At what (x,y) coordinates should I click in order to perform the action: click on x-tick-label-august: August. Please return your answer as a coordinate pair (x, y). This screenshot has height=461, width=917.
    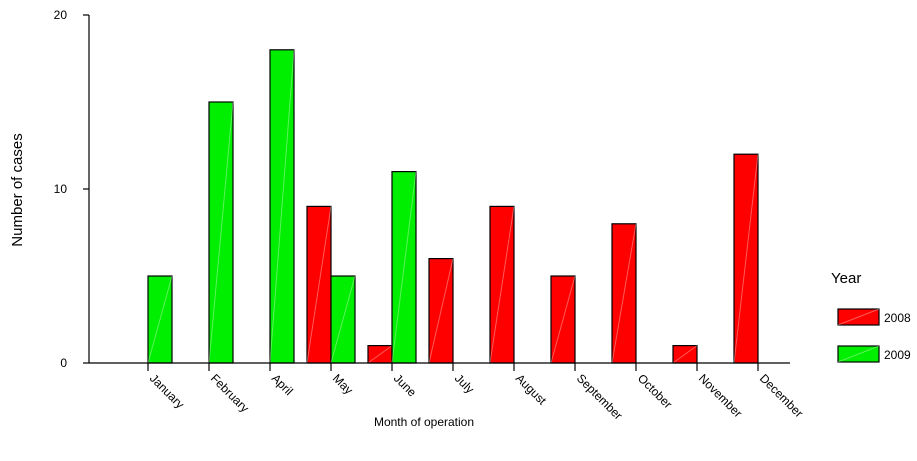
    Looking at the image, I should click on (531, 389).